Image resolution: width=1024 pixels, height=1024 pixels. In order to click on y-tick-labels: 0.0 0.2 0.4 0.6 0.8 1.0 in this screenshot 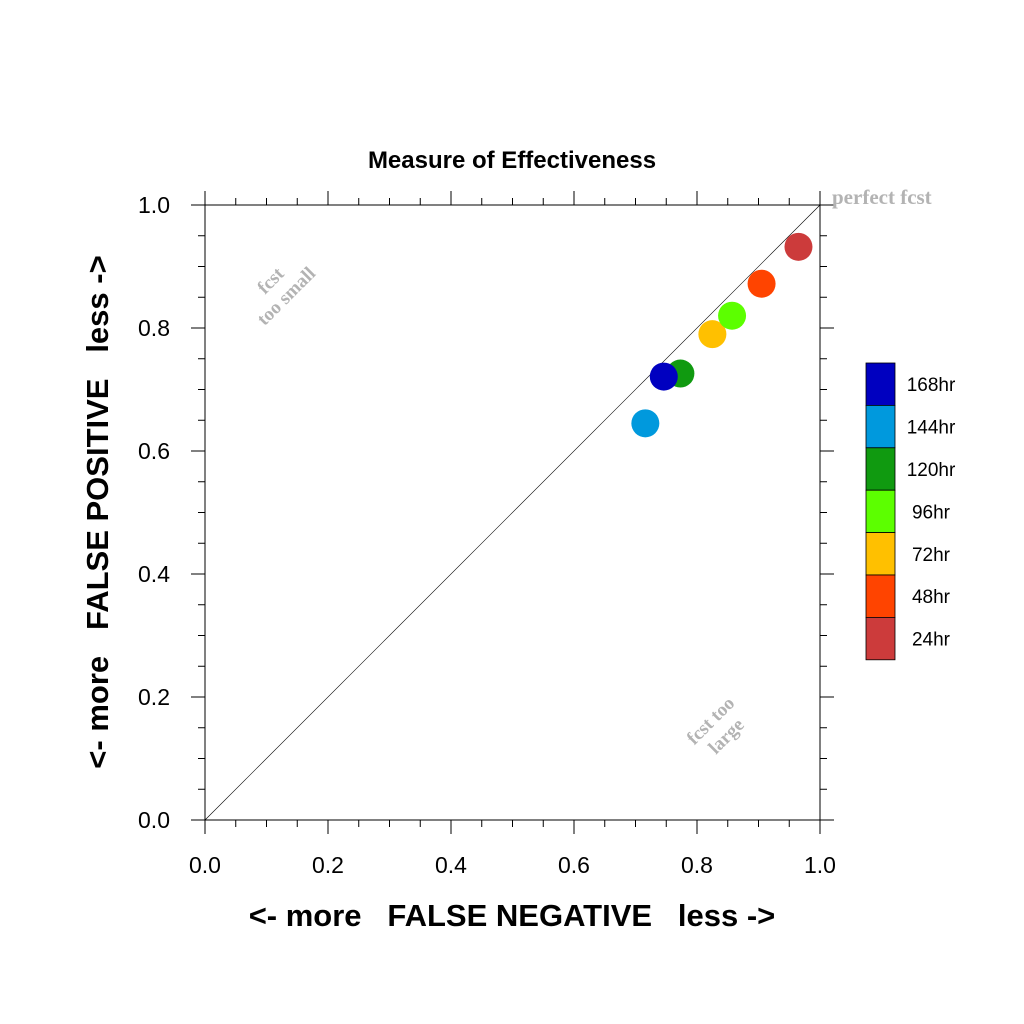, I will do `click(154, 512)`.